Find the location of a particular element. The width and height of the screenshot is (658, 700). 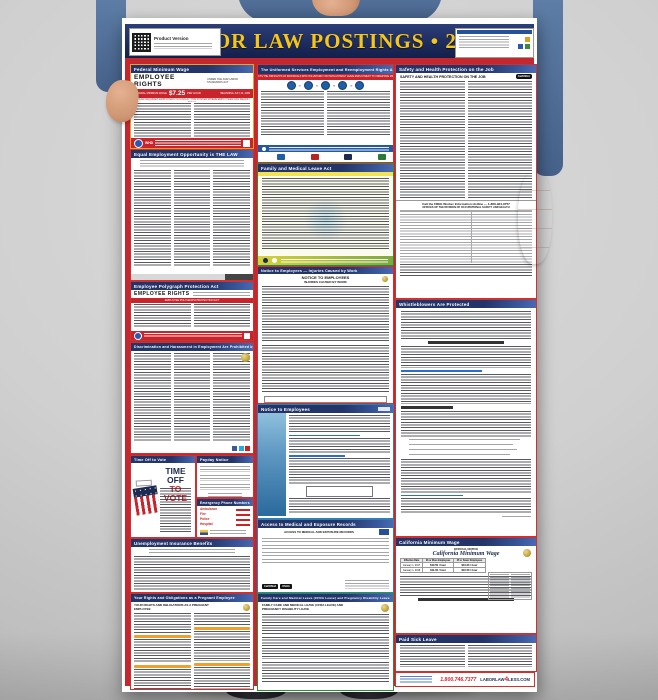

psl-body-text is located at coordinates (466, 656).